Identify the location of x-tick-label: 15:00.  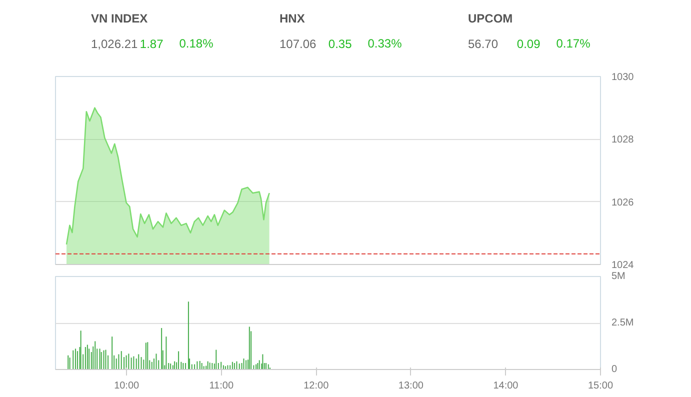
(601, 386).